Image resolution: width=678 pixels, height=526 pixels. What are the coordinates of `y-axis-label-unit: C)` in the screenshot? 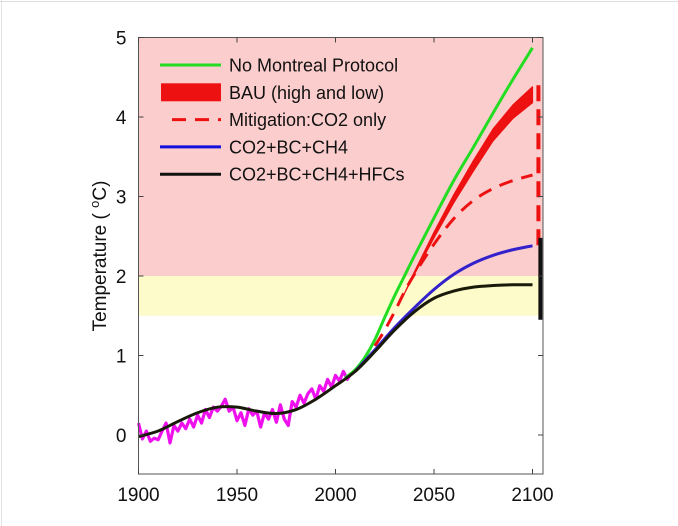 It's located at (100, 191).